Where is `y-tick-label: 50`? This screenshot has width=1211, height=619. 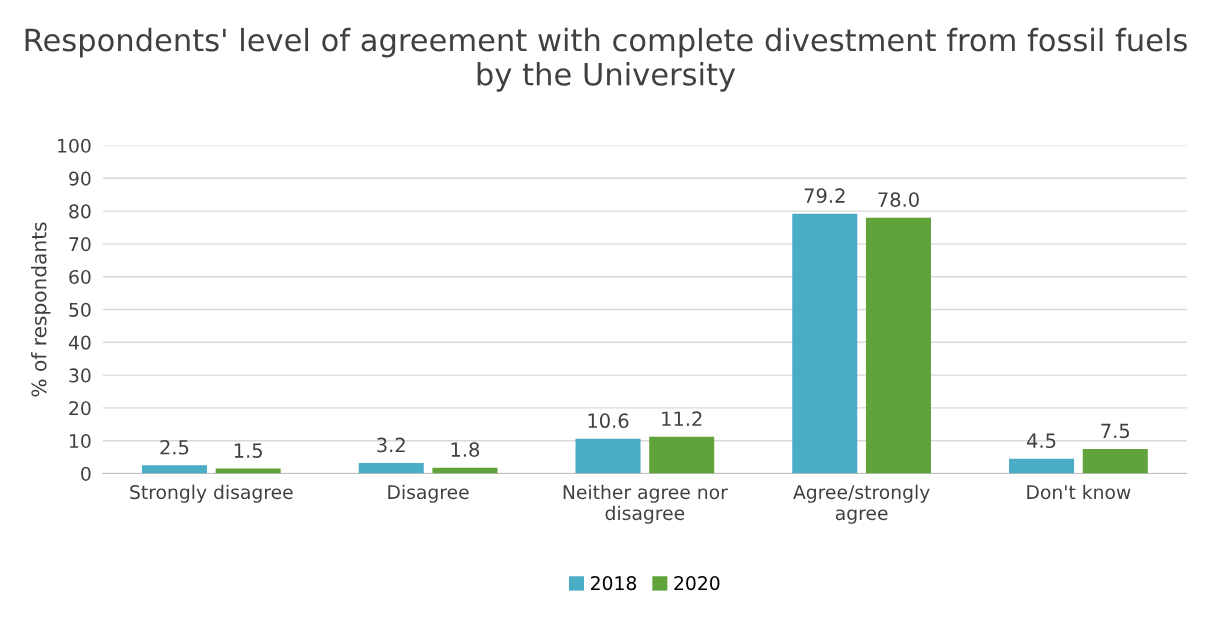 y-tick-label: 50 is located at coordinates (80, 309).